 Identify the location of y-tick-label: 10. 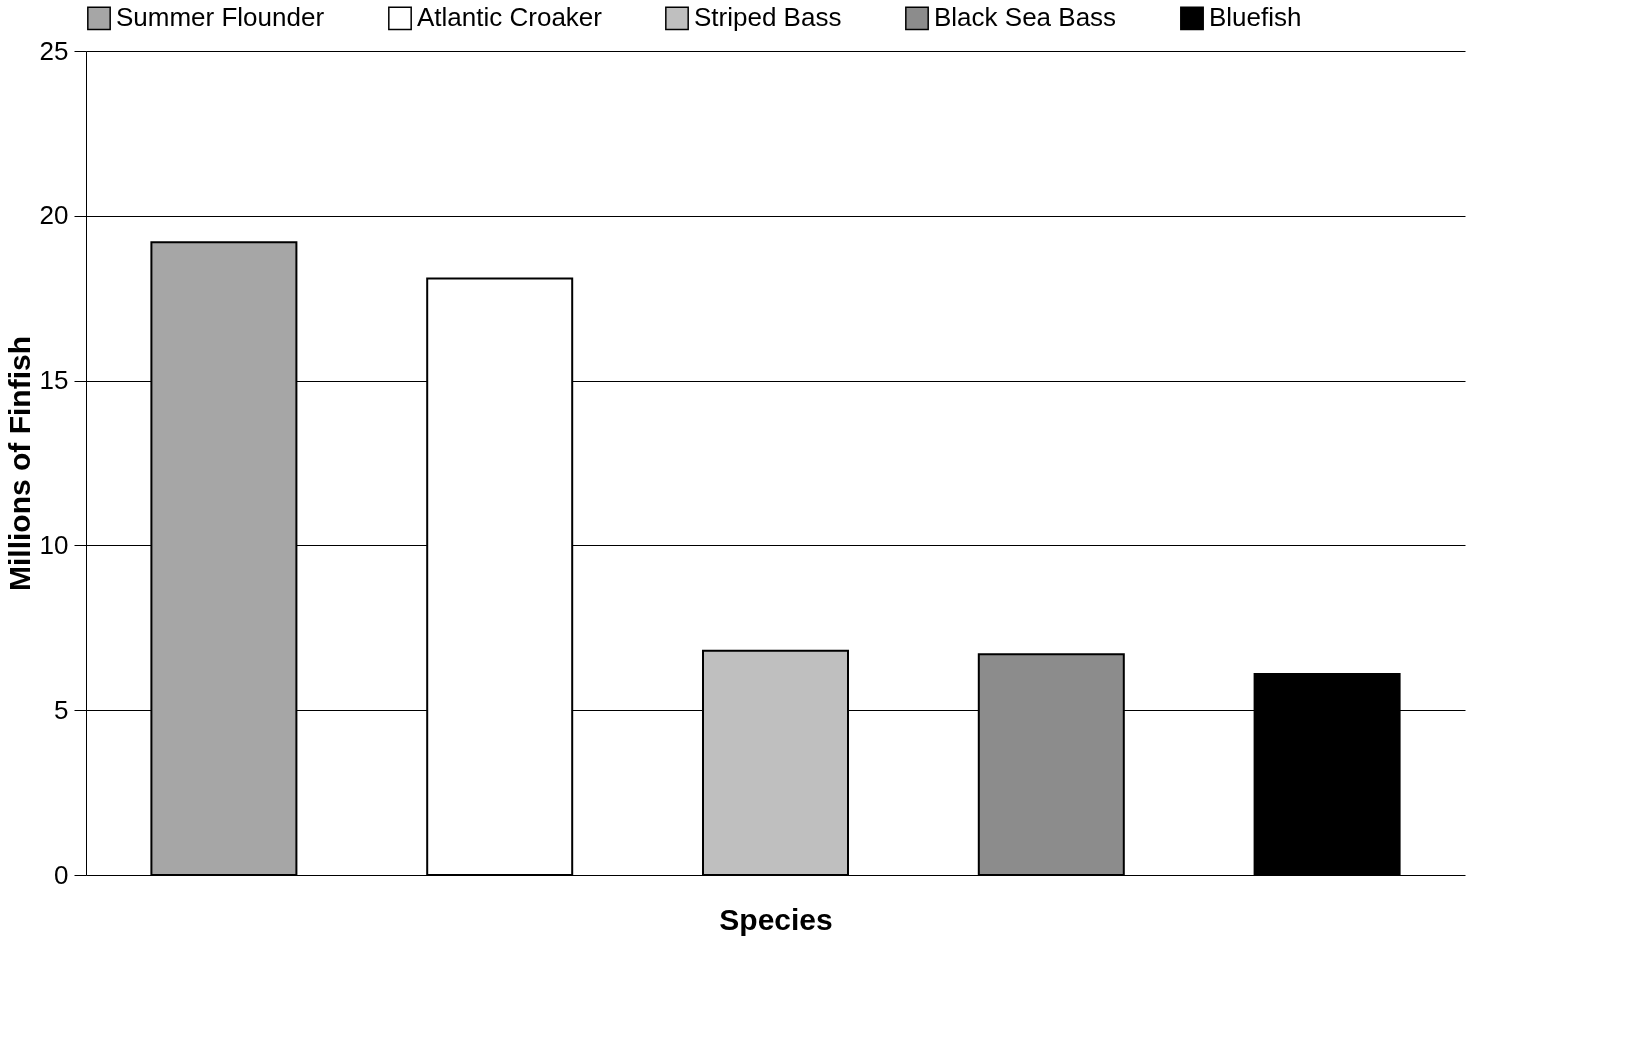
(54, 544).